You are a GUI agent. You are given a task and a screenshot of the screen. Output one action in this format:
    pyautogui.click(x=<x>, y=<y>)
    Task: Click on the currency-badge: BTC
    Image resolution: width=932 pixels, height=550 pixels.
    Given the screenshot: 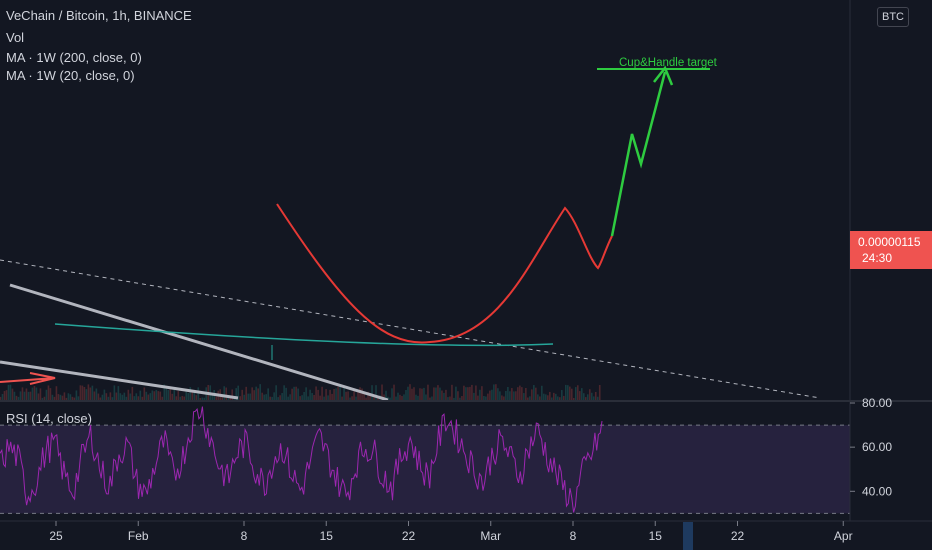 What is the action you would take?
    pyautogui.click(x=893, y=17)
    